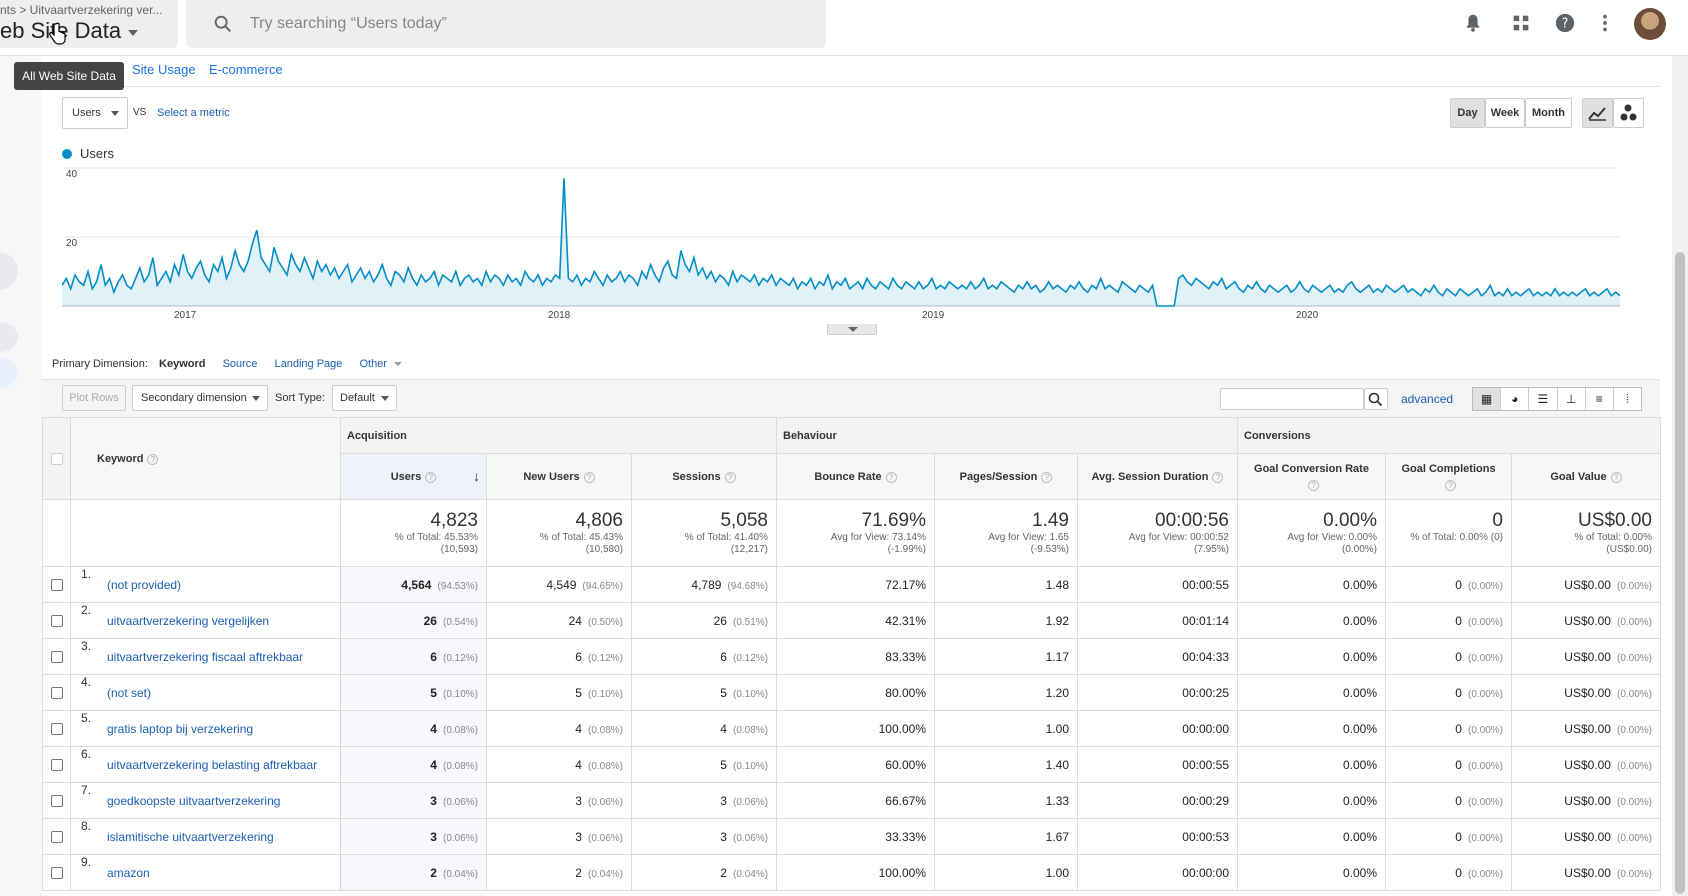  What do you see at coordinates (1586, 764) in the screenshot?
I see `goal-value-cell: US$0.00 (0.00%)` at bounding box center [1586, 764].